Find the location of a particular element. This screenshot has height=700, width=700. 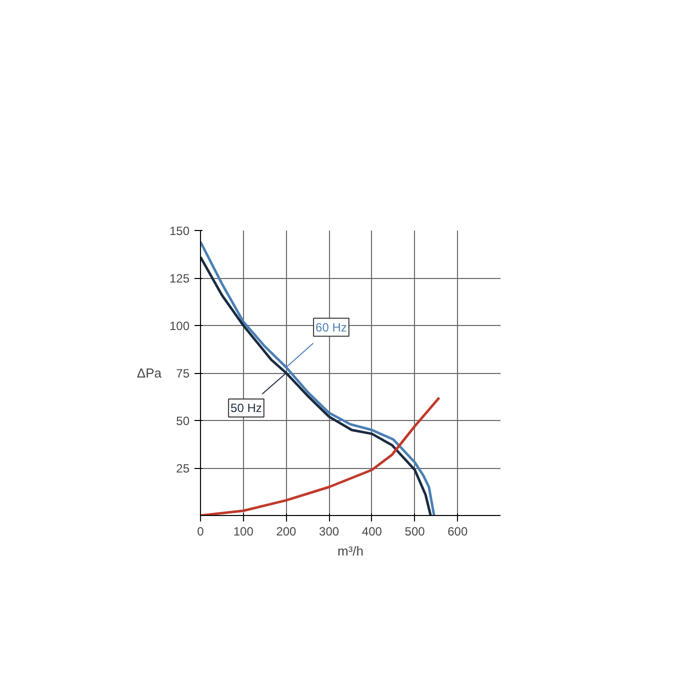

x-tick-label: 600 is located at coordinates (458, 531).